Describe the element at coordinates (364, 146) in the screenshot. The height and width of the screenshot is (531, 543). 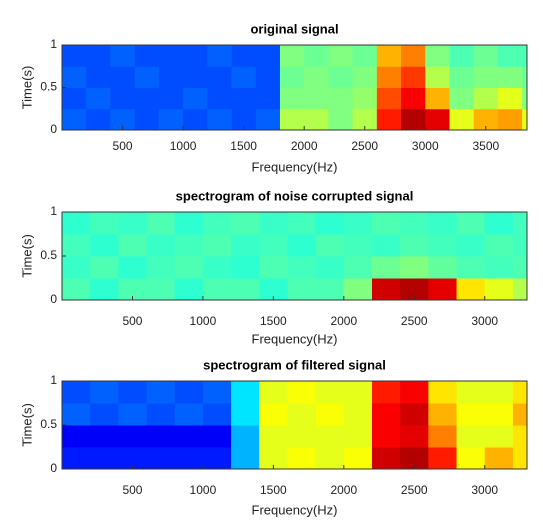
I see `x-tick-label: 2500` at that location.